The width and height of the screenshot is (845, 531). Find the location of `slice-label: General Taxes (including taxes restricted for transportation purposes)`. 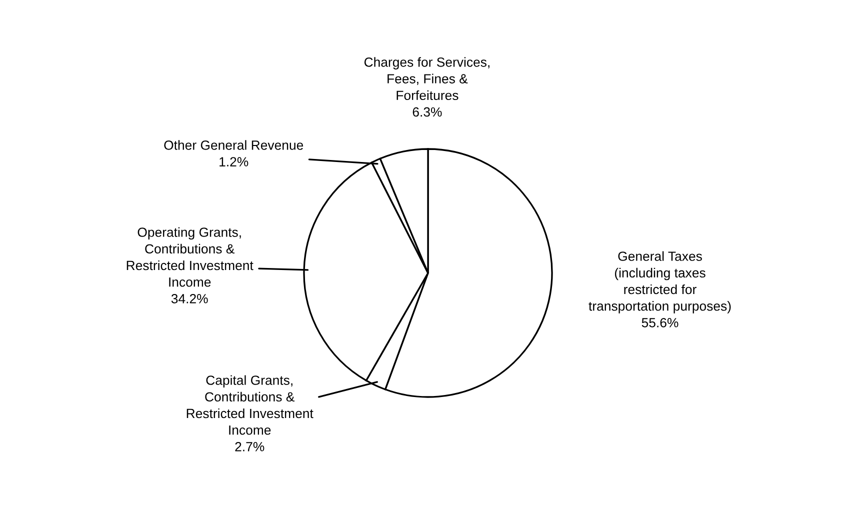

slice-label: General Taxes (including taxes restricted for transportation purposes) is located at coordinates (659, 282).